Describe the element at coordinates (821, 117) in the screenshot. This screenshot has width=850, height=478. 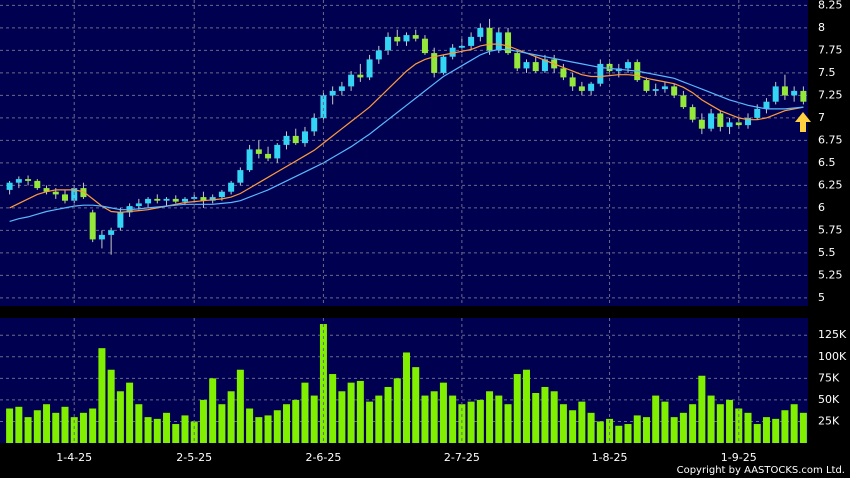
I see `y-tick-label: 7` at that location.